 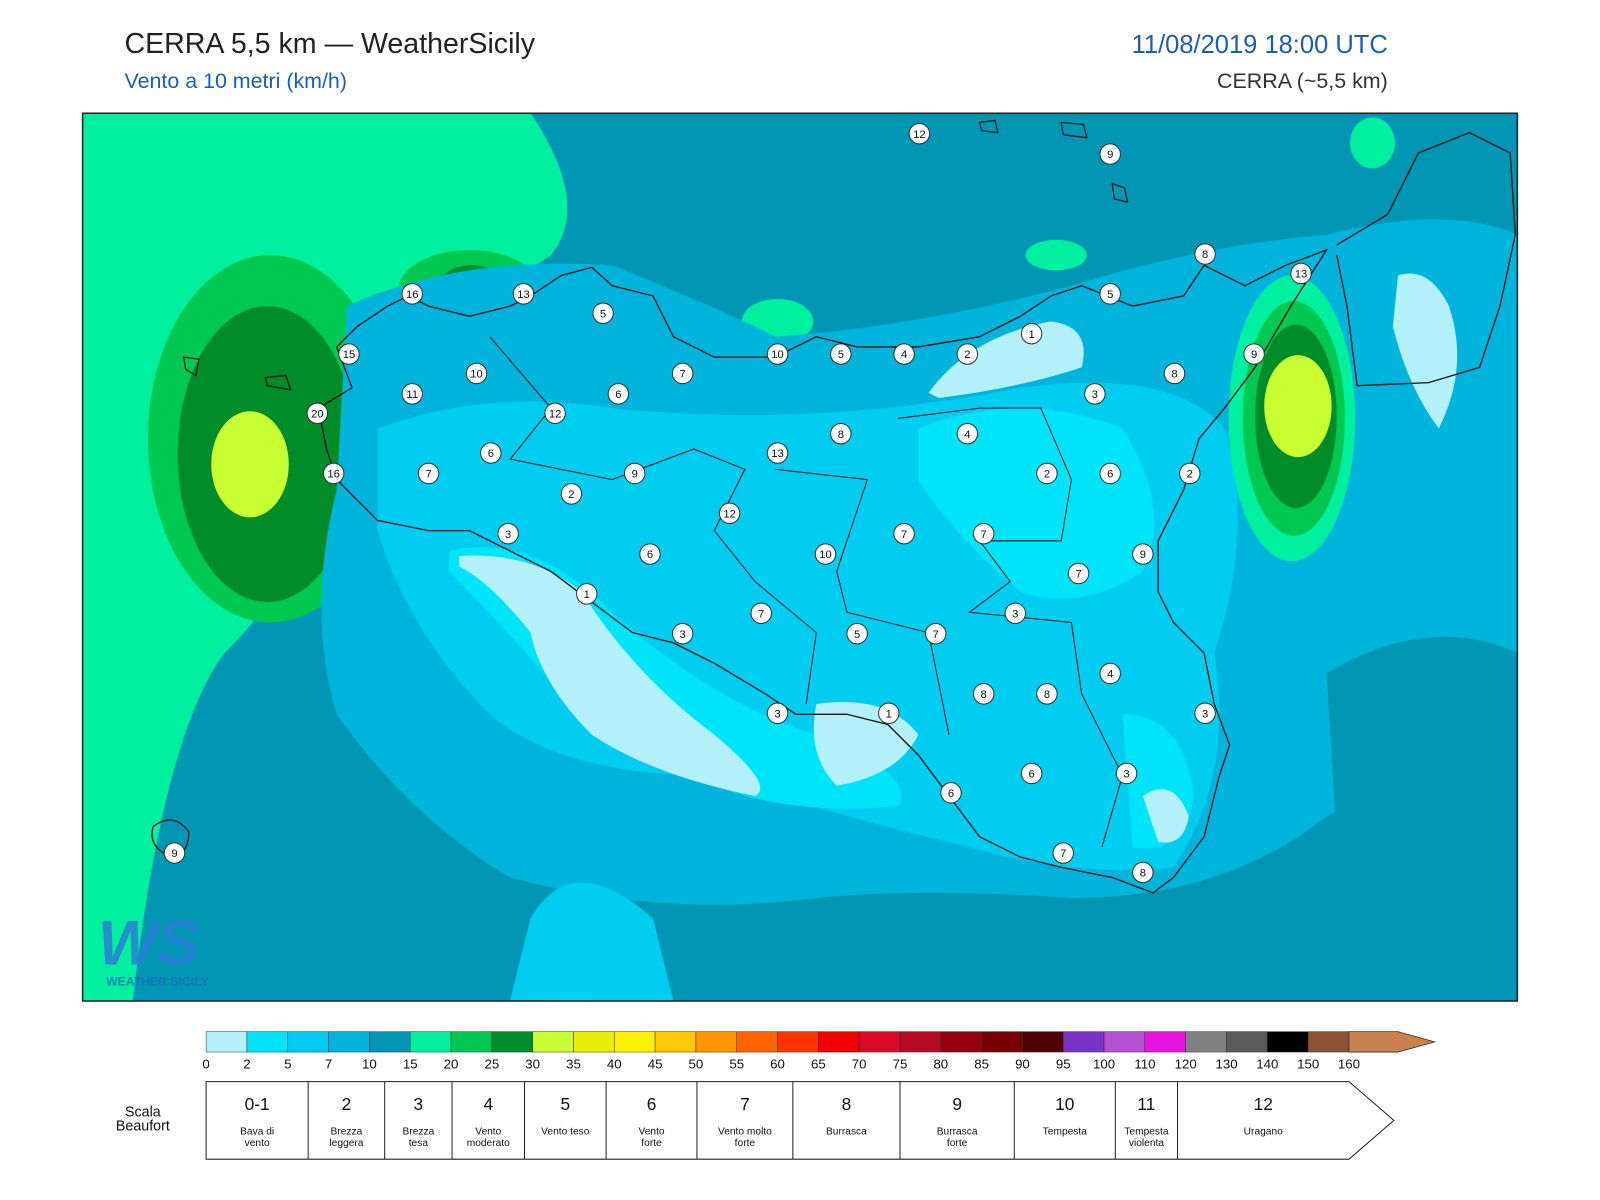 What do you see at coordinates (257, 1137) in the screenshot?
I see `beaufort-description: Bava di vento` at bounding box center [257, 1137].